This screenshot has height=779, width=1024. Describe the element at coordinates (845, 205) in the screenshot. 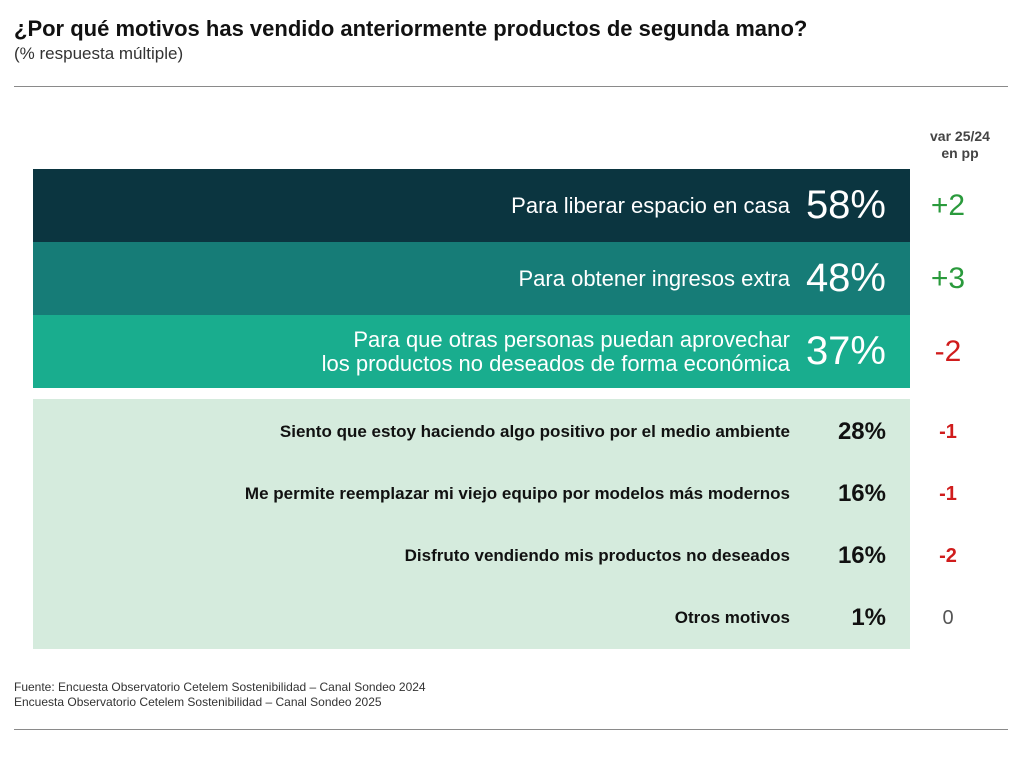

I see `bar-value: 58%` at that location.